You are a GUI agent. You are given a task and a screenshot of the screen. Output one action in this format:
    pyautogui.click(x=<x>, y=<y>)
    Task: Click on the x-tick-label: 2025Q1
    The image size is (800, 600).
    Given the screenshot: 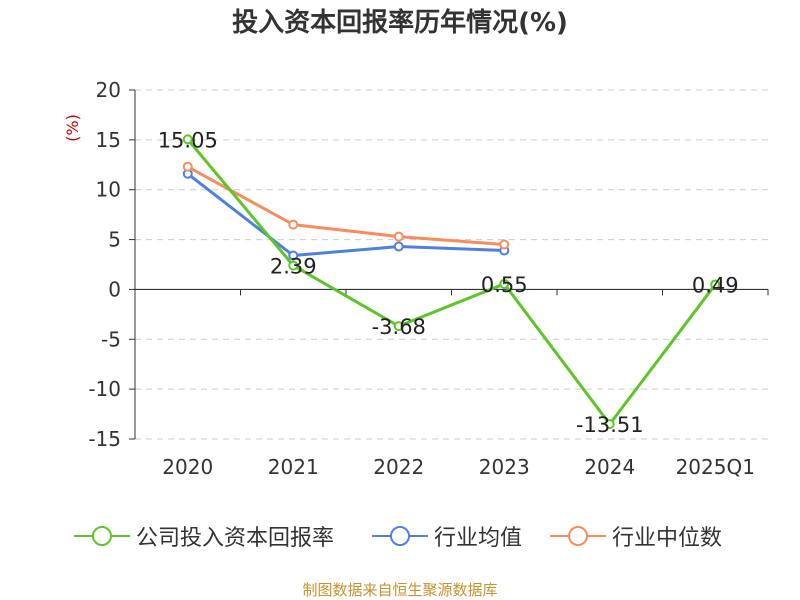 What is the action you would take?
    pyautogui.click(x=715, y=467)
    